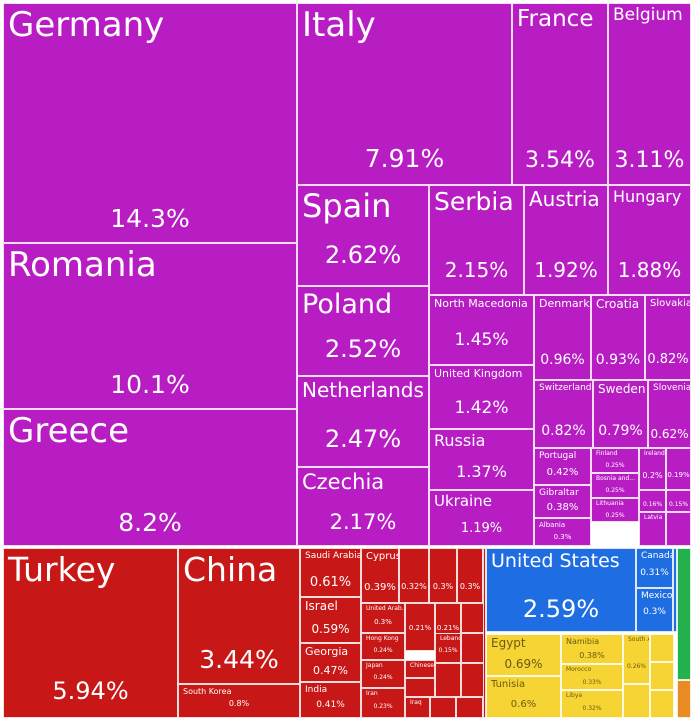 Image resolution: width=698 pixels, height=721 pixels. I want to click on cell-label: Denmark, so click(564, 303).